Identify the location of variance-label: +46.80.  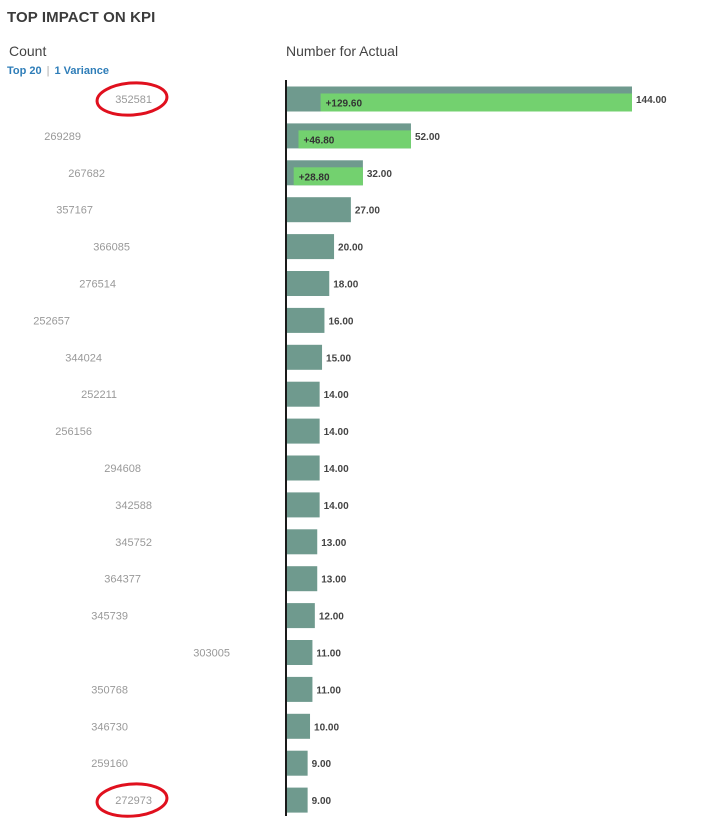
(318, 140).